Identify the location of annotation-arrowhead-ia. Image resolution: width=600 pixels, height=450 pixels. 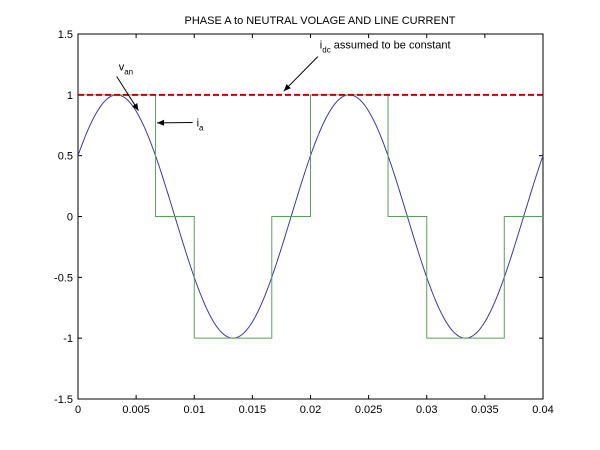
(161, 122).